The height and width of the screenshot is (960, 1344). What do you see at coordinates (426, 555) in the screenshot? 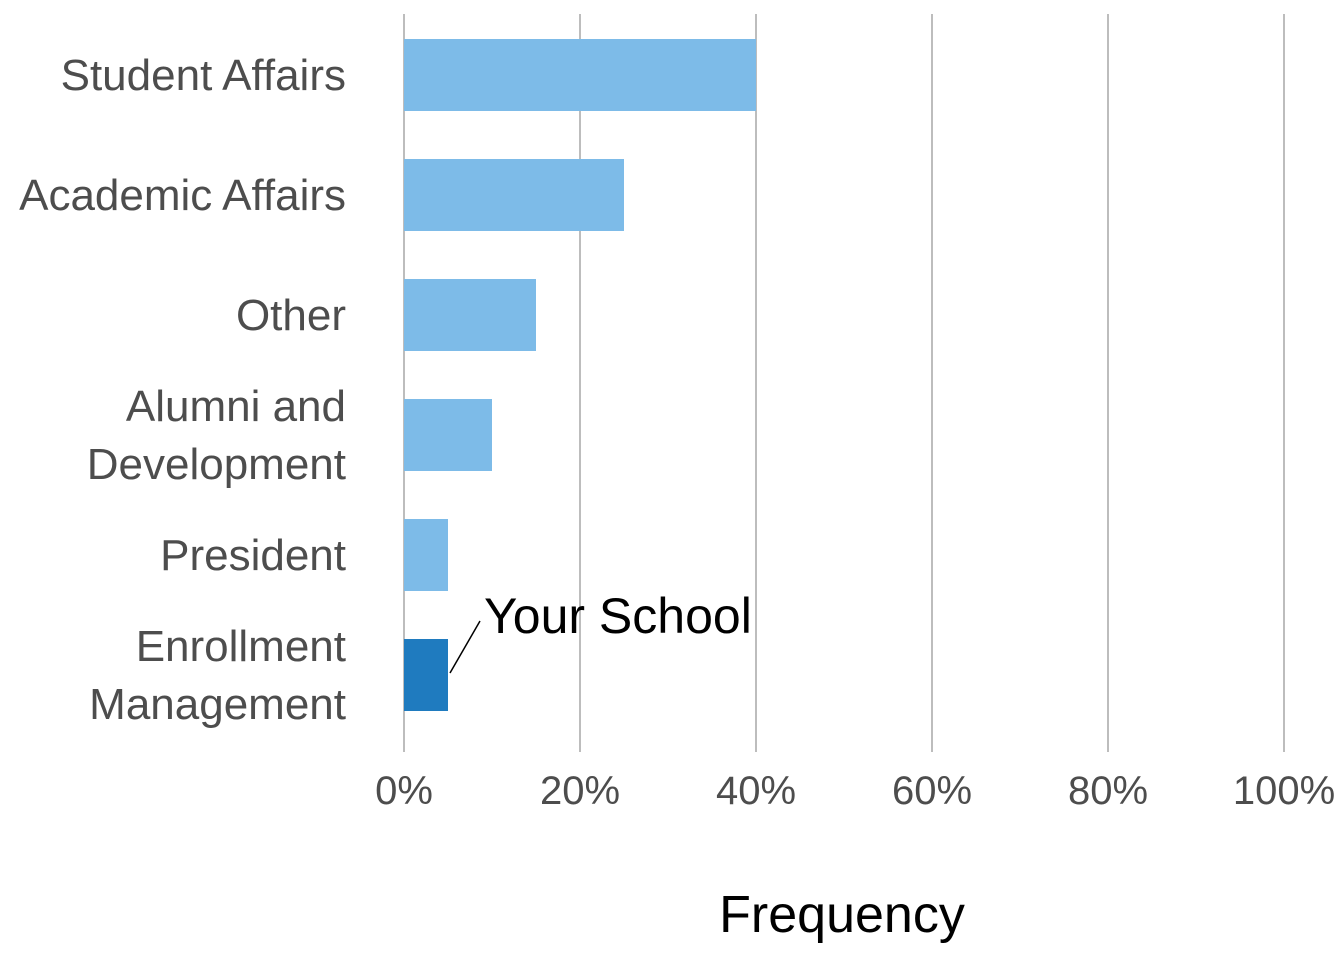
I see `bar-president` at bounding box center [426, 555].